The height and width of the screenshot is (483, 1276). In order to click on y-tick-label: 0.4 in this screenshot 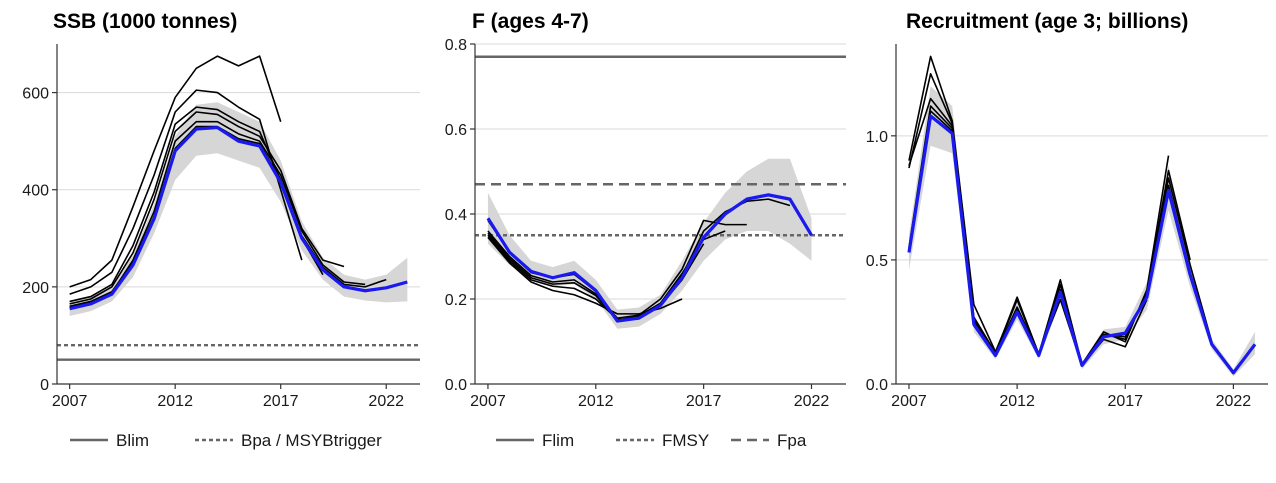, I will do `click(456, 215)`.